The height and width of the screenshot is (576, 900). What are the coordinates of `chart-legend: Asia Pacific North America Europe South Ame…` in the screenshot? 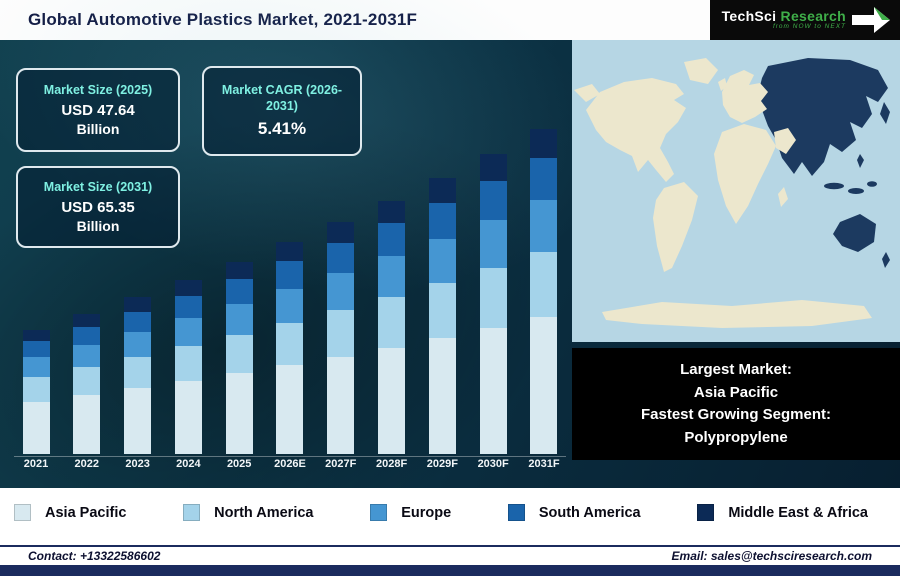 It's located at (450, 516).